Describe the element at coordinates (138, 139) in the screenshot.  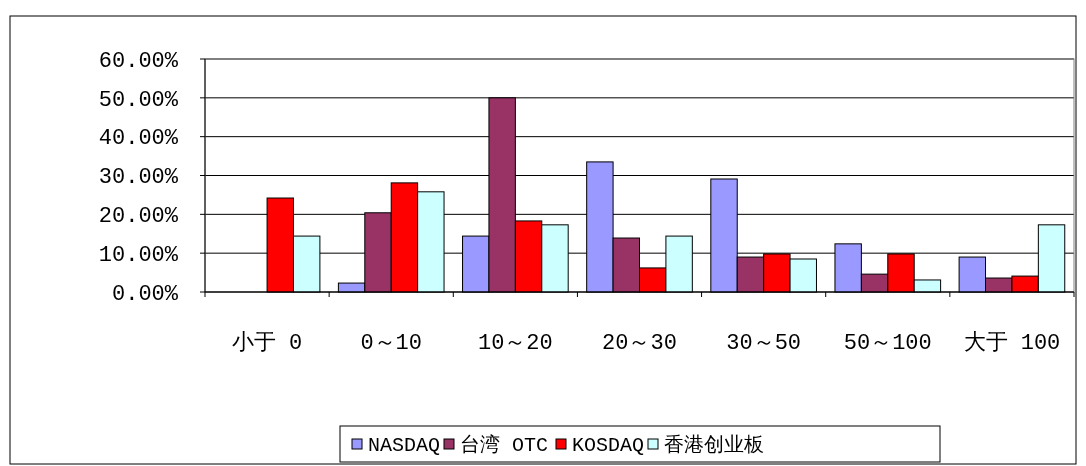
I see `y-tick-label: 40.00%` at that location.